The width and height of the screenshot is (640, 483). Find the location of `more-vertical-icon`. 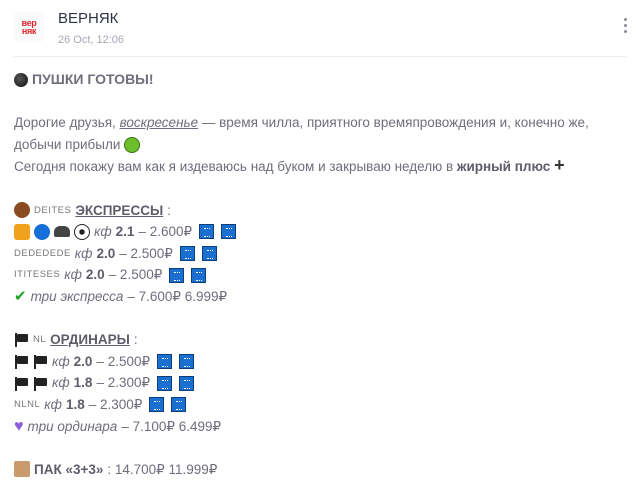

more-vertical-icon is located at coordinates (626, 25).